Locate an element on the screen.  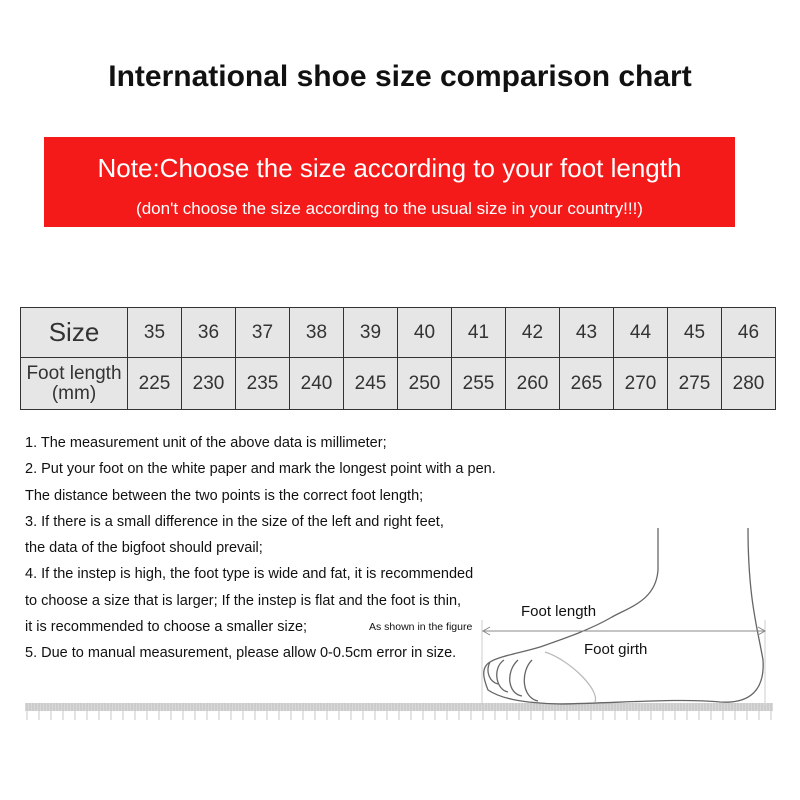
size-cell: 40 is located at coordinates (424, 332).